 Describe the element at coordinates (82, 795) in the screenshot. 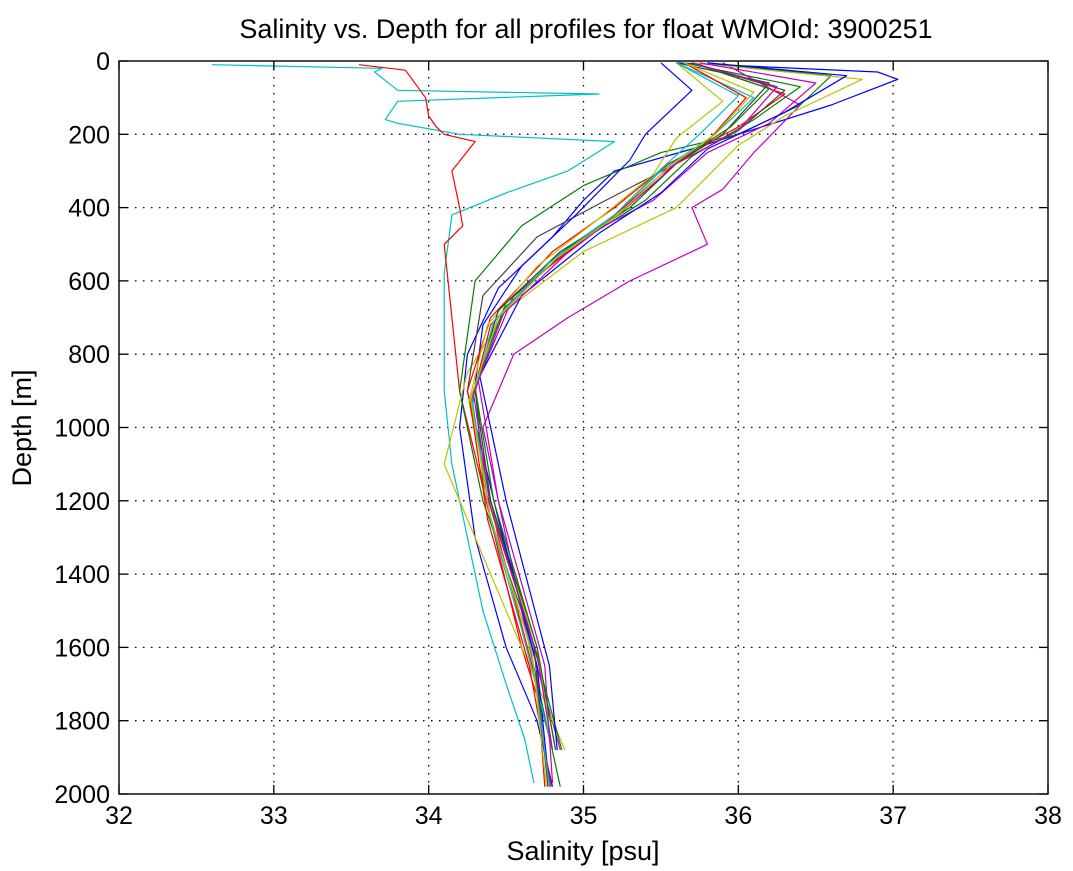

I see `y-tick-label: 2000` at that location.